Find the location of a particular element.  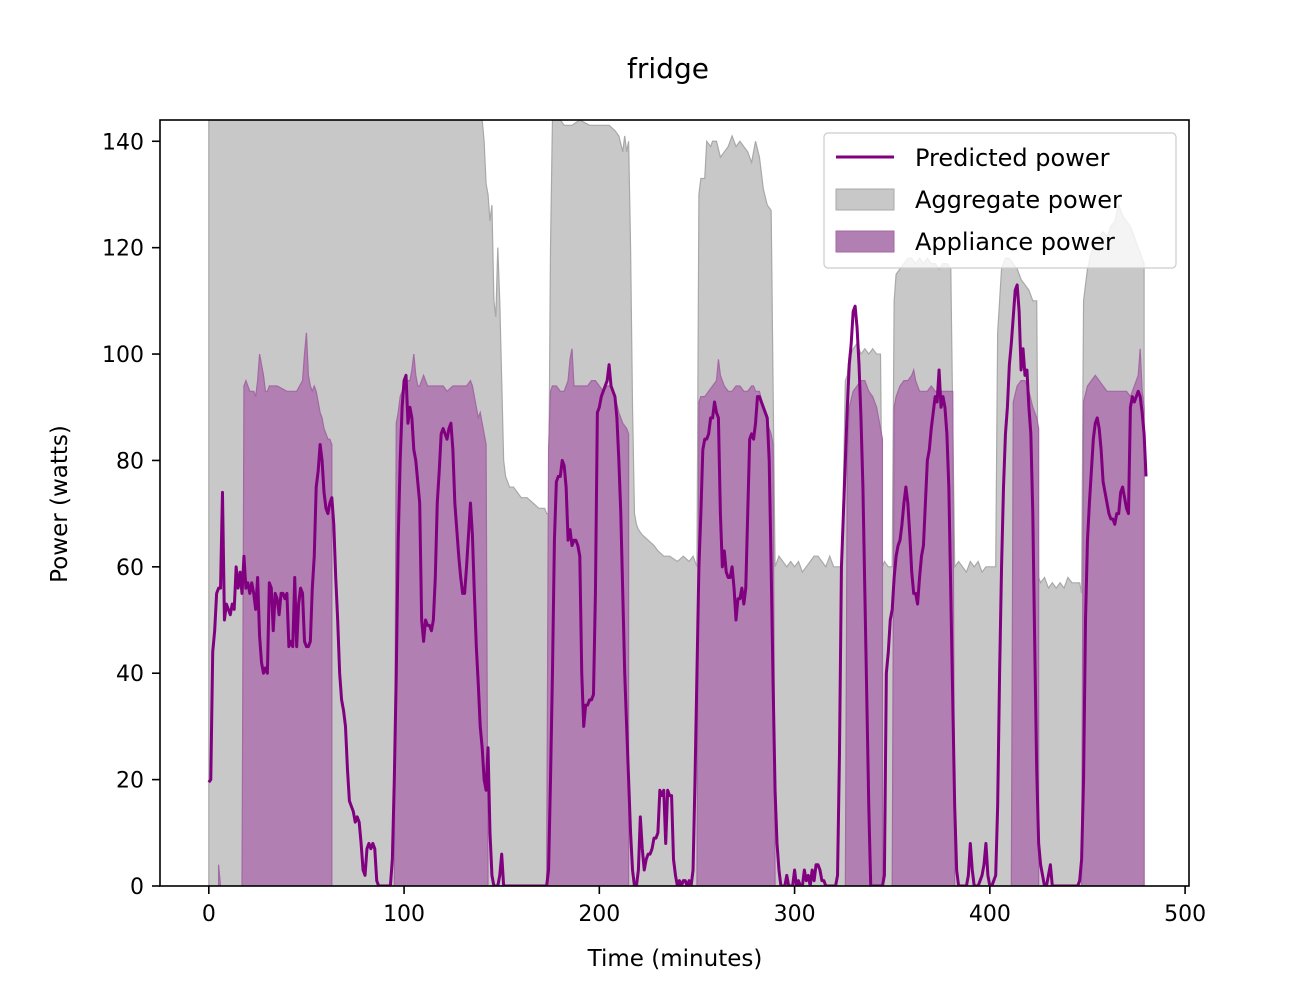

legend-label-appliance-power: Appliance power is located at coordinates (1015, 242).